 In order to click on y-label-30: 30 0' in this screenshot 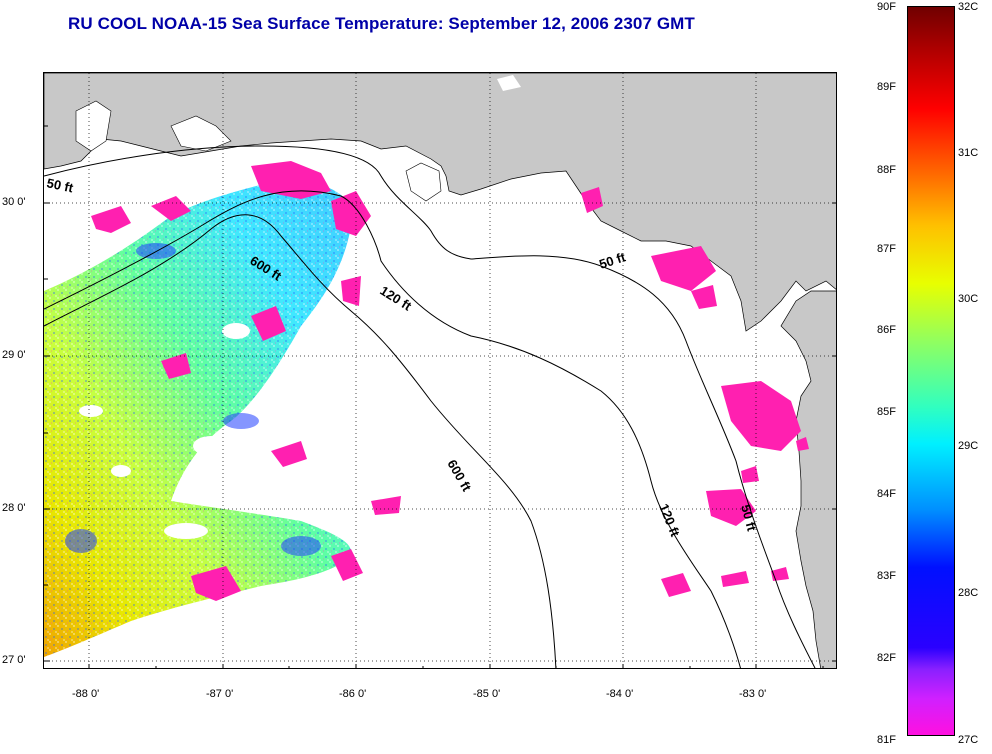, I will do `click(14, 202)`.